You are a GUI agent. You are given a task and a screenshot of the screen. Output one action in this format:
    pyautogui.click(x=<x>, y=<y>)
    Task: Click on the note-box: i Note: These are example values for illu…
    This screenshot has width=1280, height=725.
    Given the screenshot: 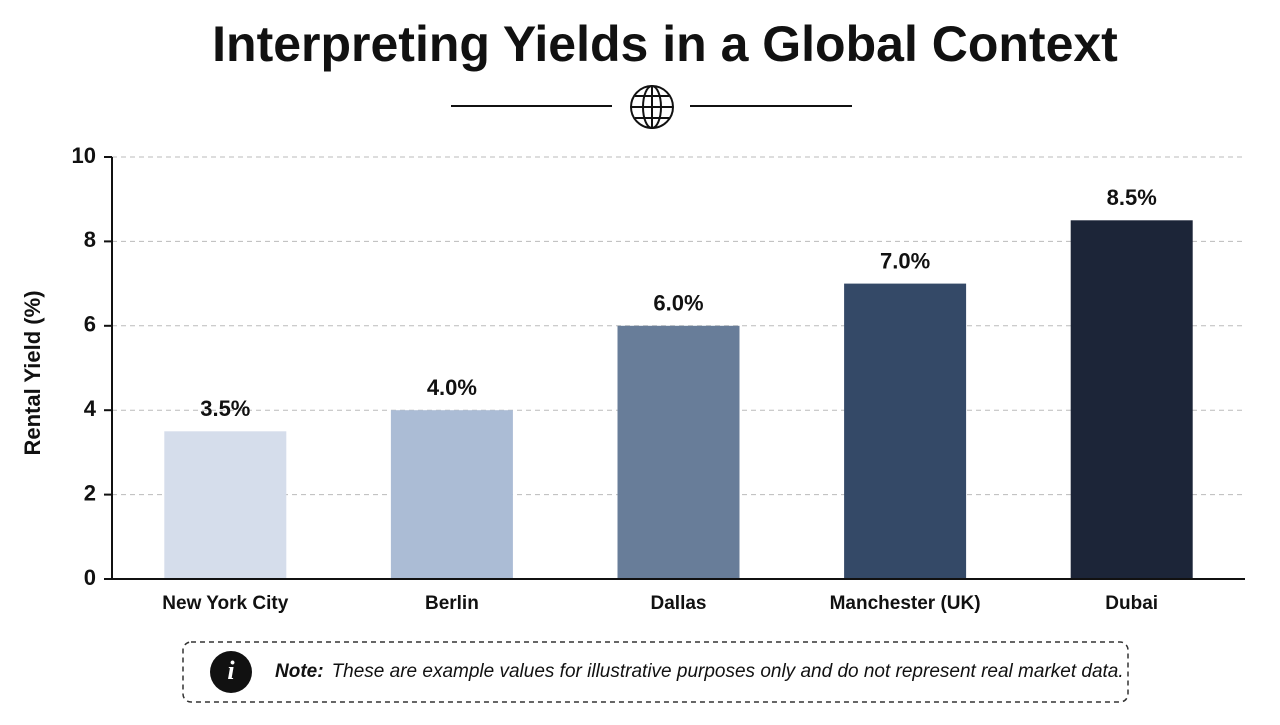 What is the action you would take?
    pyautogui.click(x=655, y=672)
    